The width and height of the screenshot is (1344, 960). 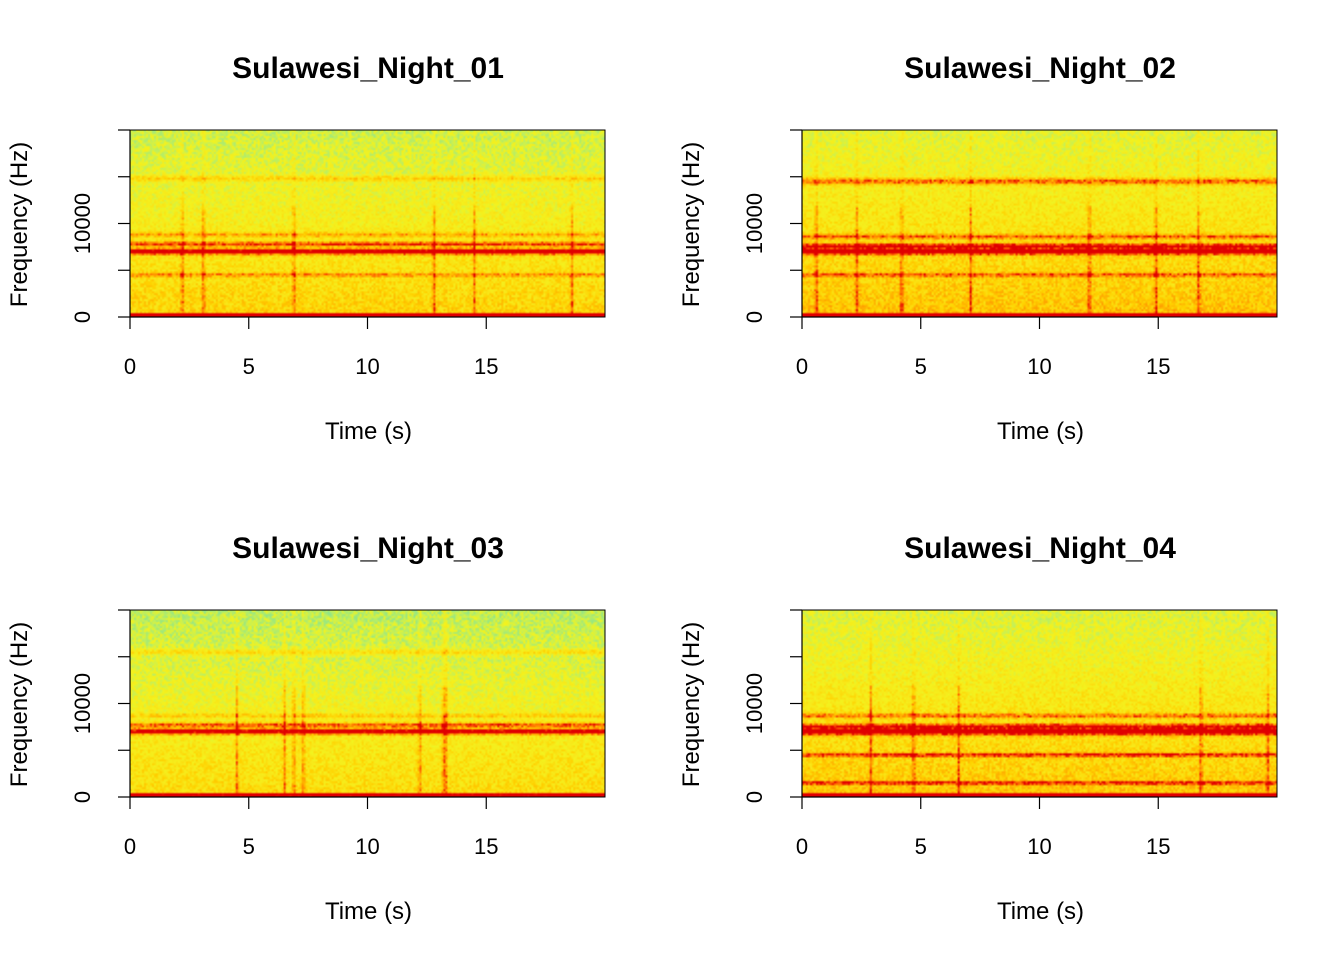 I want to click on panel-title: Sulawesi_Night_02, so click(x=1040, y=68).